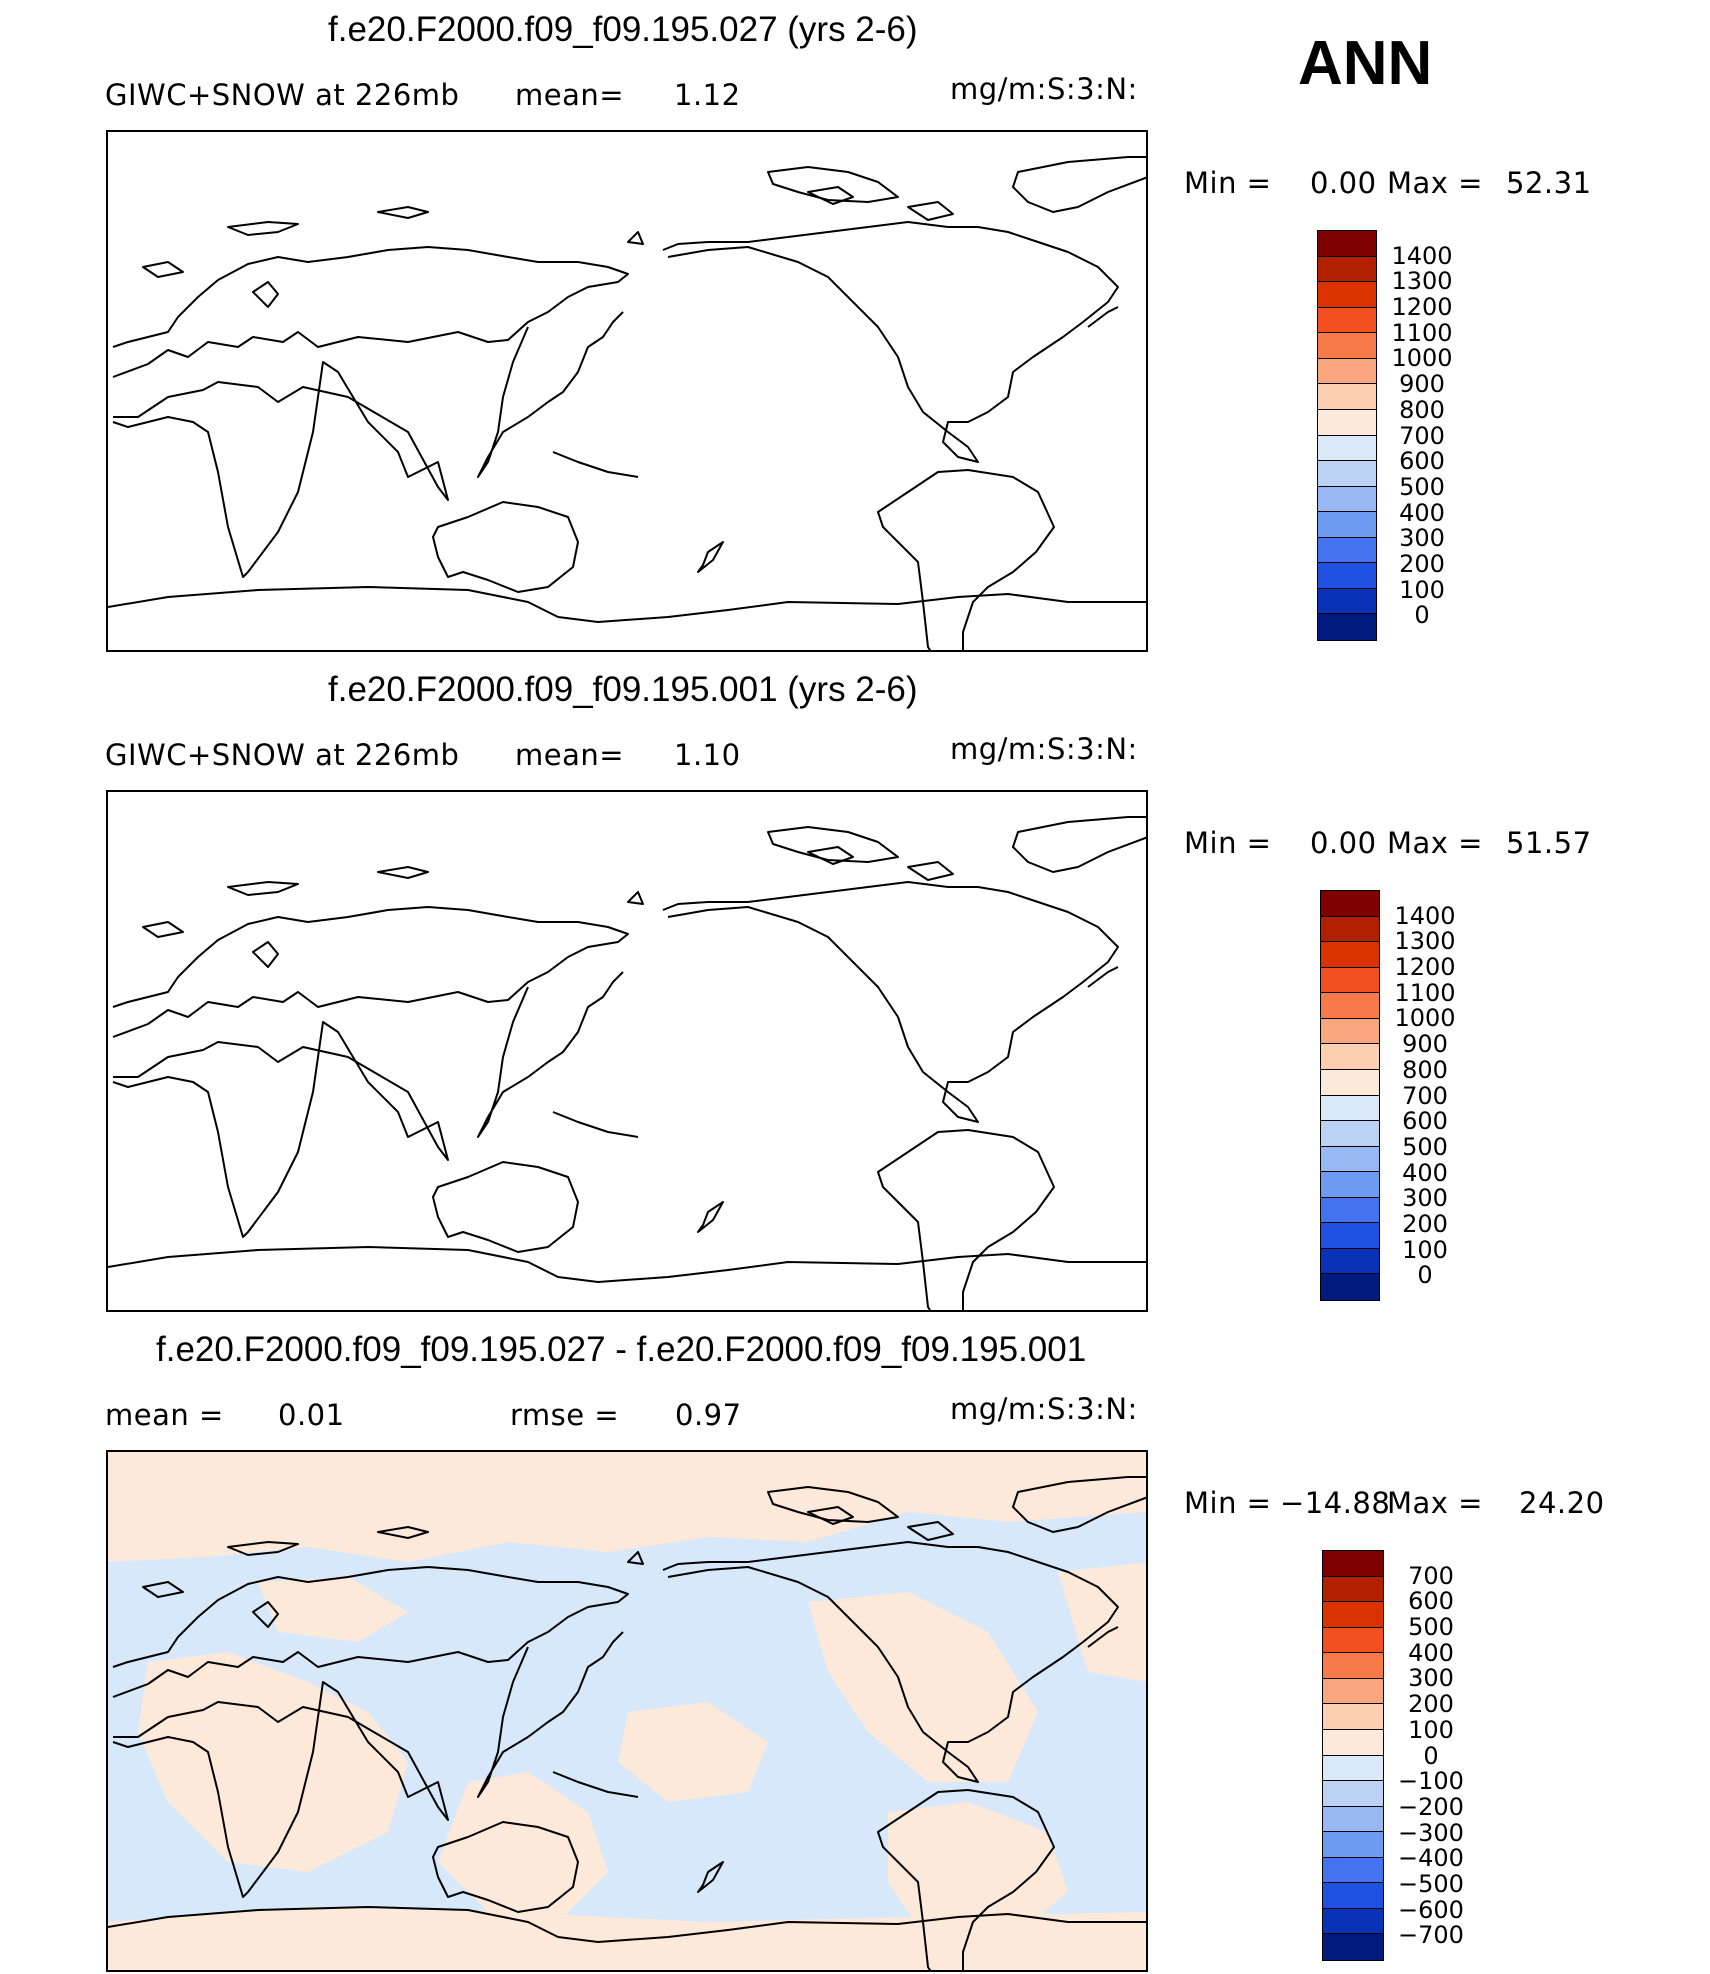  Describe the element at coordinates (1335, 1503) in the screenshot. I see `min-value: −14.88` at that location.